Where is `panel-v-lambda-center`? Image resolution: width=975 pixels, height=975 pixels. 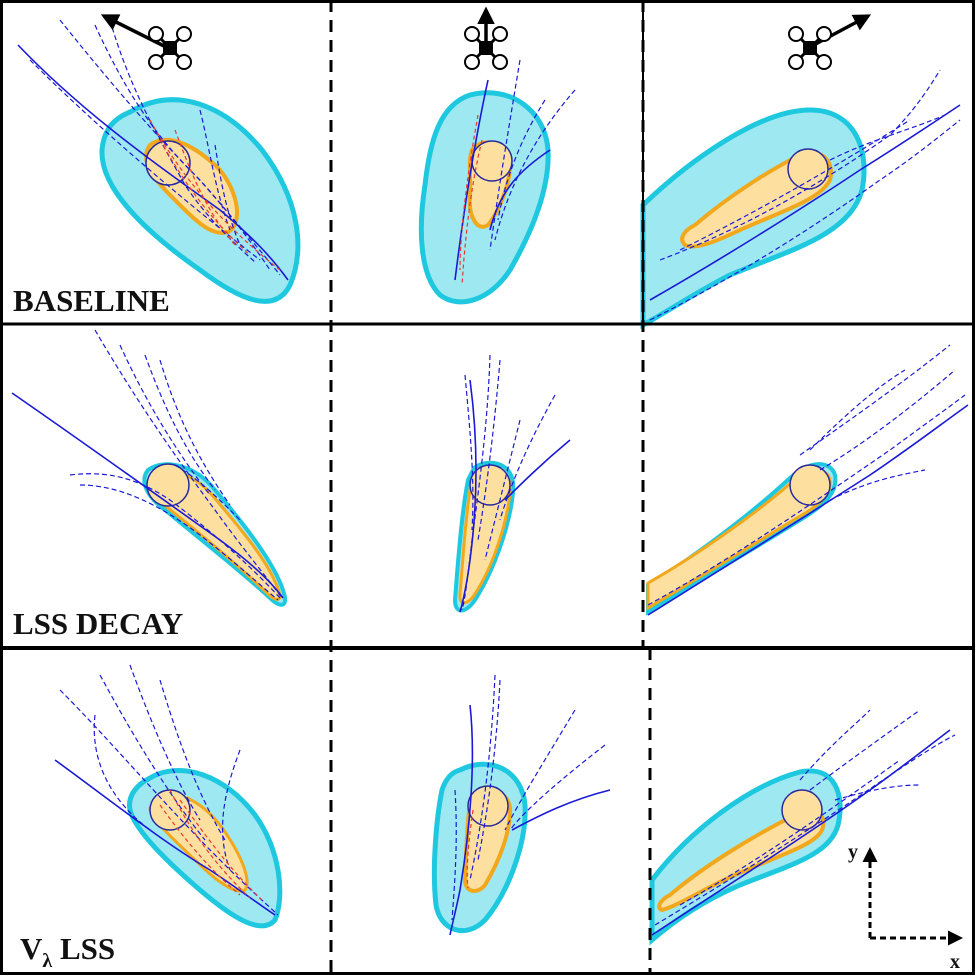 panel-v-lambda-center is located at coordinates (521, 805).